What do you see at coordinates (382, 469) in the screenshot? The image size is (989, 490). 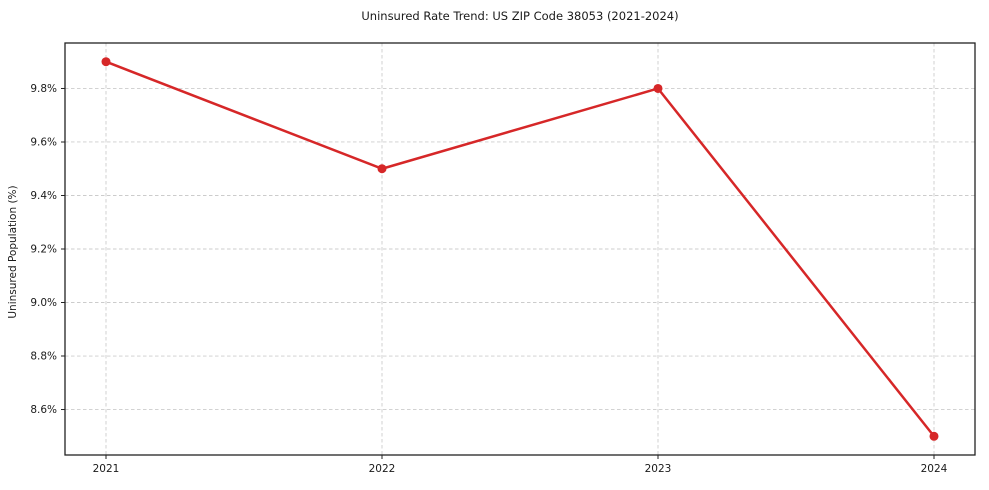 I see `x-tick-label: 2022` at bounding box center [382, 469].